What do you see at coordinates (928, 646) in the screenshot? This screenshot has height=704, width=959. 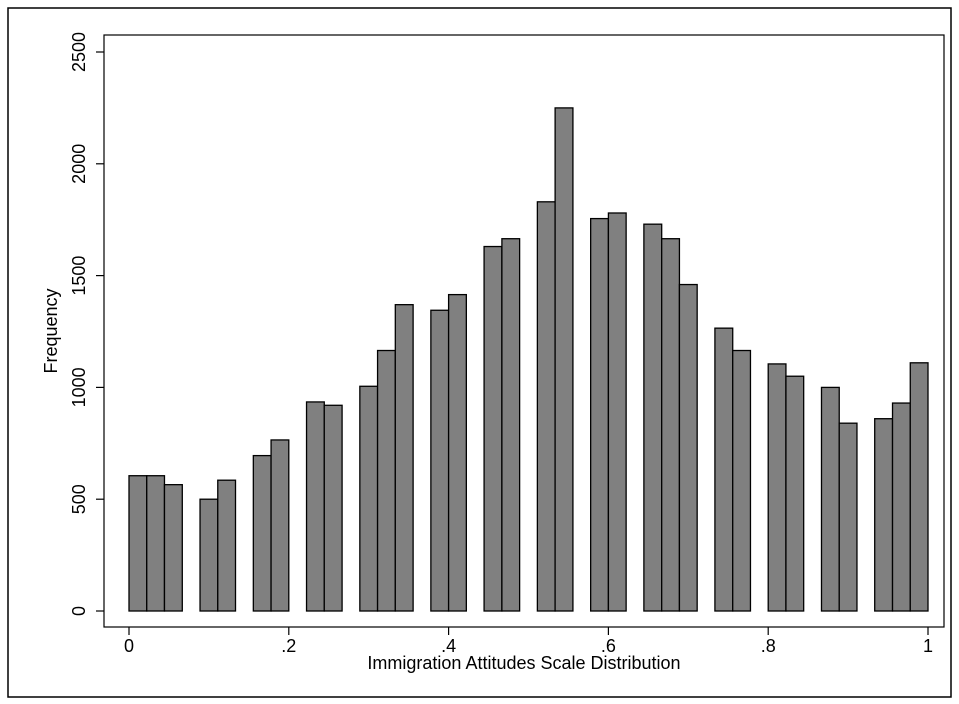 I see `x-tick-label: 1` at bounding box center [928, 646].